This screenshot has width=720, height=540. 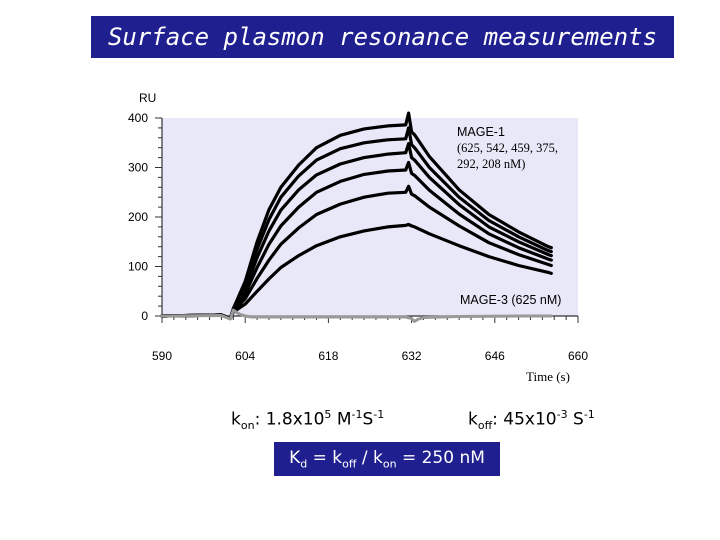 What do you see at coordinates (491, 164) in the screenshot?
I see `annotation-mage1-line: 292, 208 nM)` at bounding box center [491, 164].